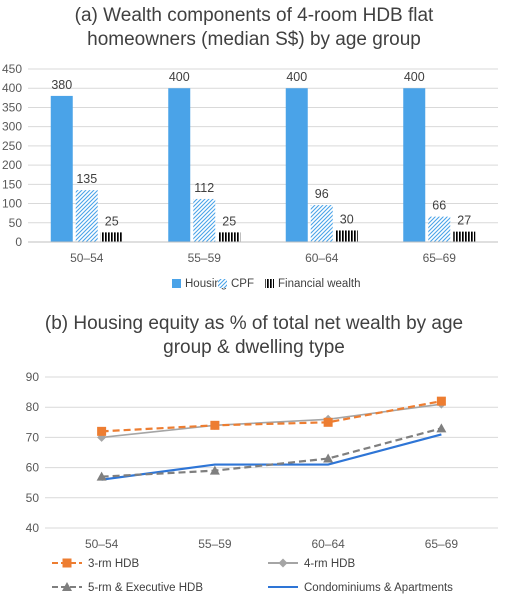  Describe the element at coordinates (440, 258) in the screenshot. I see `chart-a-x-tick-label: 65–69` at that location.